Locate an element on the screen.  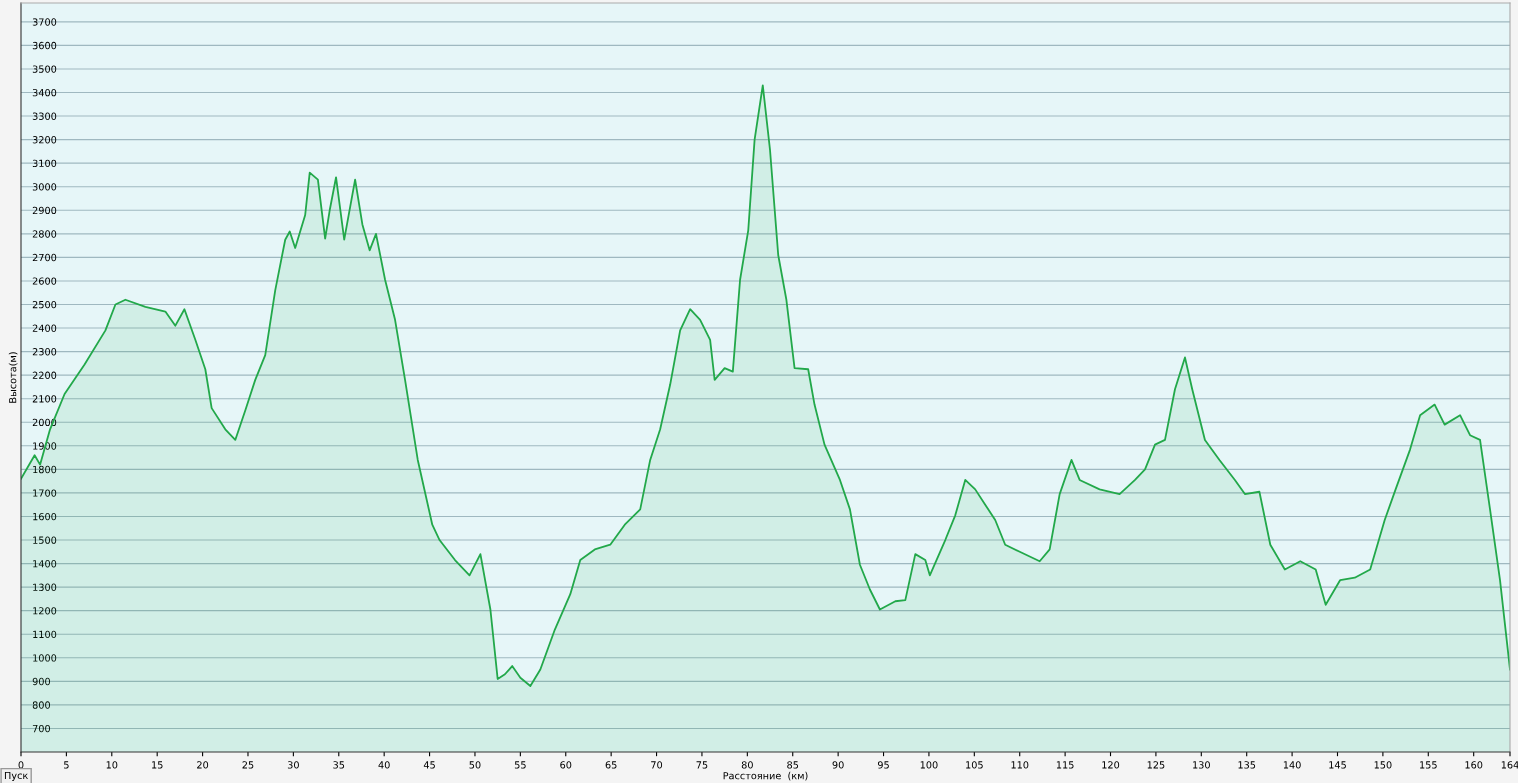
x-tick-label: 10 is located at coordinates (112, 765).